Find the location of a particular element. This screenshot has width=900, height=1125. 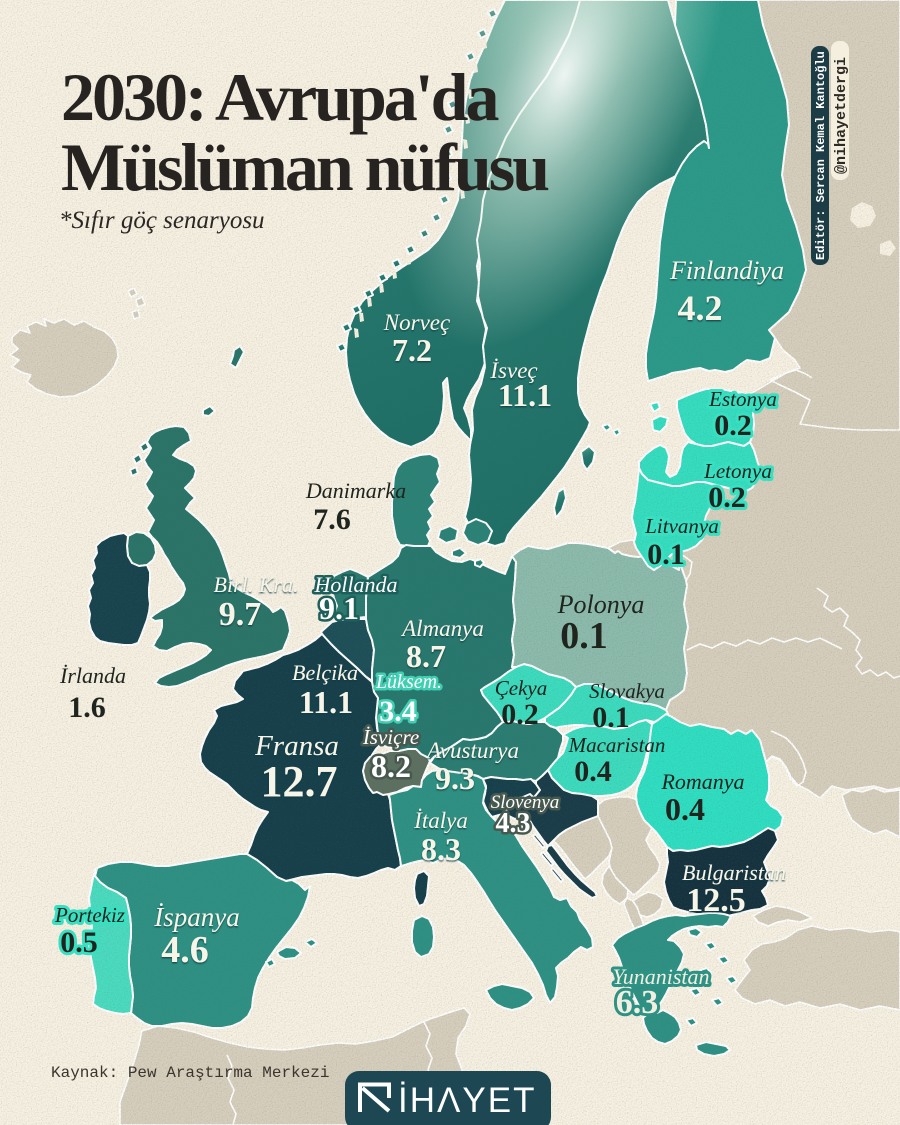

svg-text: Letonya is located at coordinates (737, 471).